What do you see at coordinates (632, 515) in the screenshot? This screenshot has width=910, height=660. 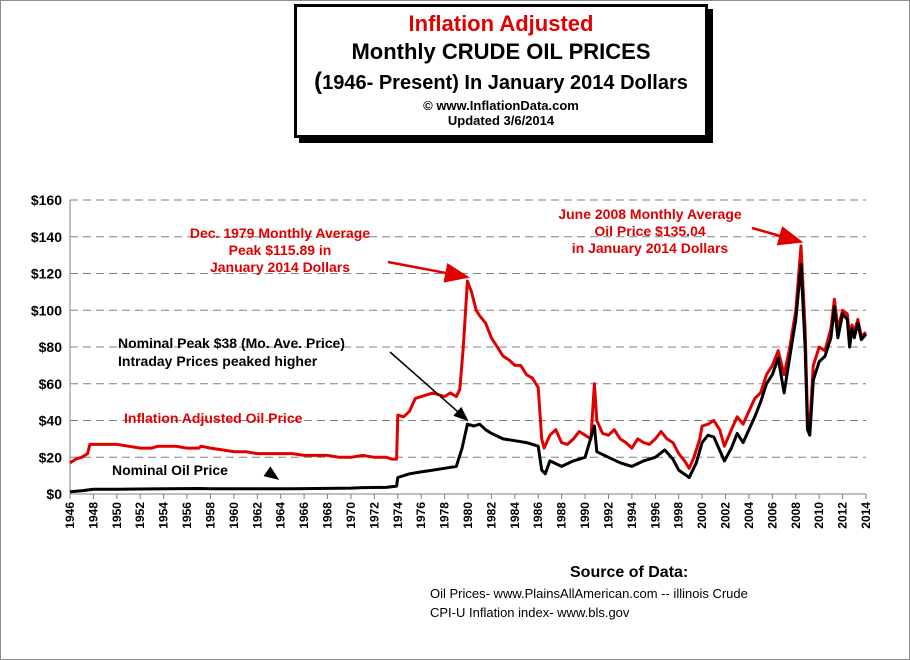 I see `x-tick-label: 1994` at bounding box center [632, 515].